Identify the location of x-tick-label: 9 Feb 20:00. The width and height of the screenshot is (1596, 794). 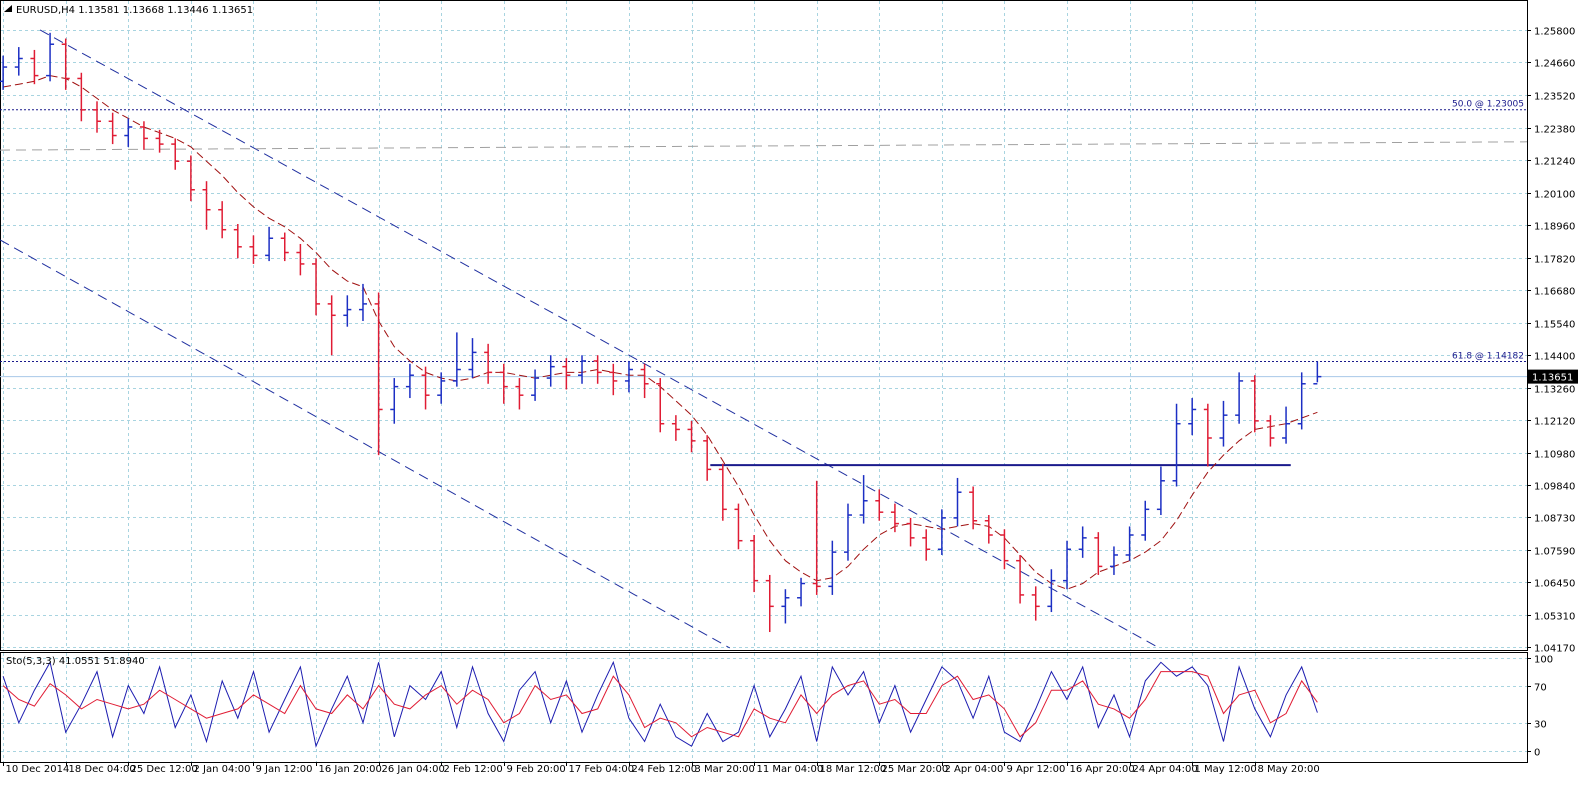
(536, 769).